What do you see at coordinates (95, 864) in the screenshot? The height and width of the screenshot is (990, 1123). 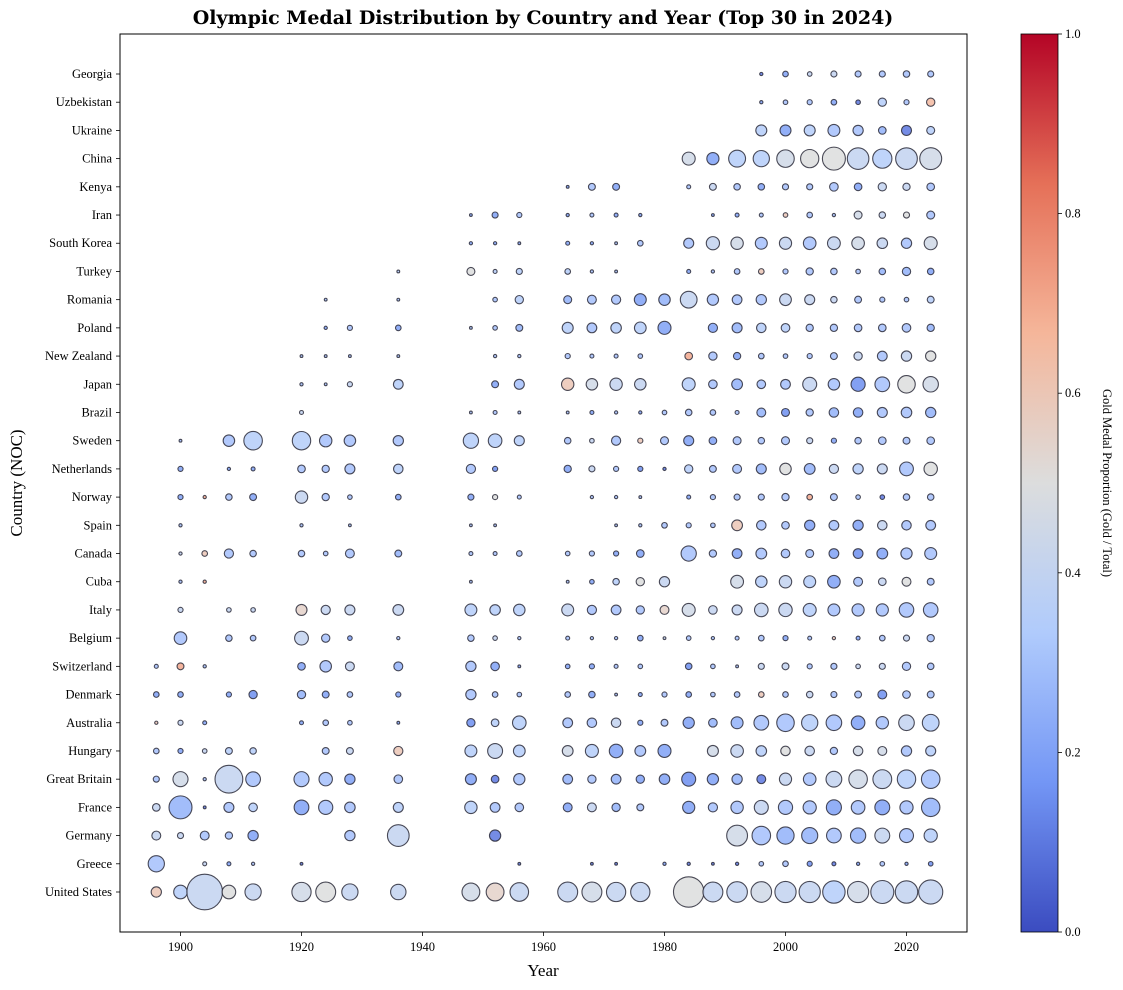 I see `y-tick-label: Greece` at bounding box center [95, 864].